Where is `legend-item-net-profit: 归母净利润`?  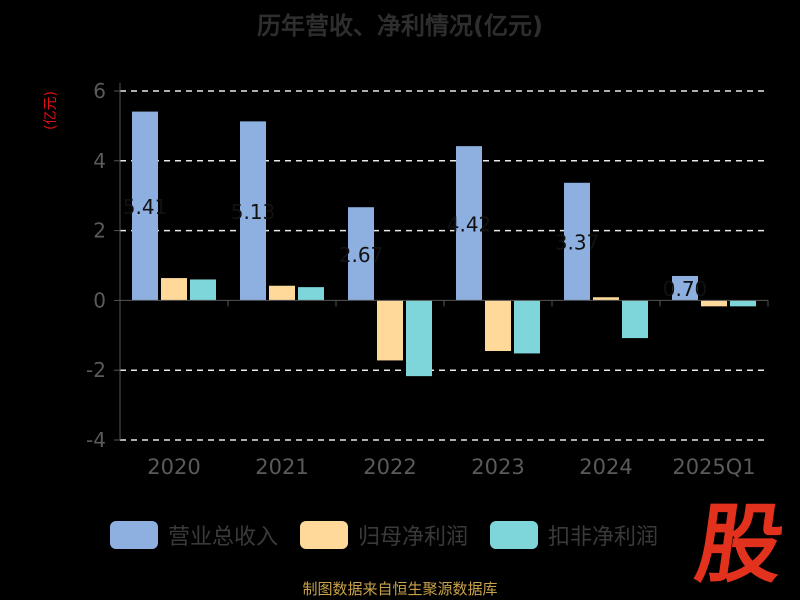 legend-item-net-profit: 归母净利润 is located at coordinates (384, 535).